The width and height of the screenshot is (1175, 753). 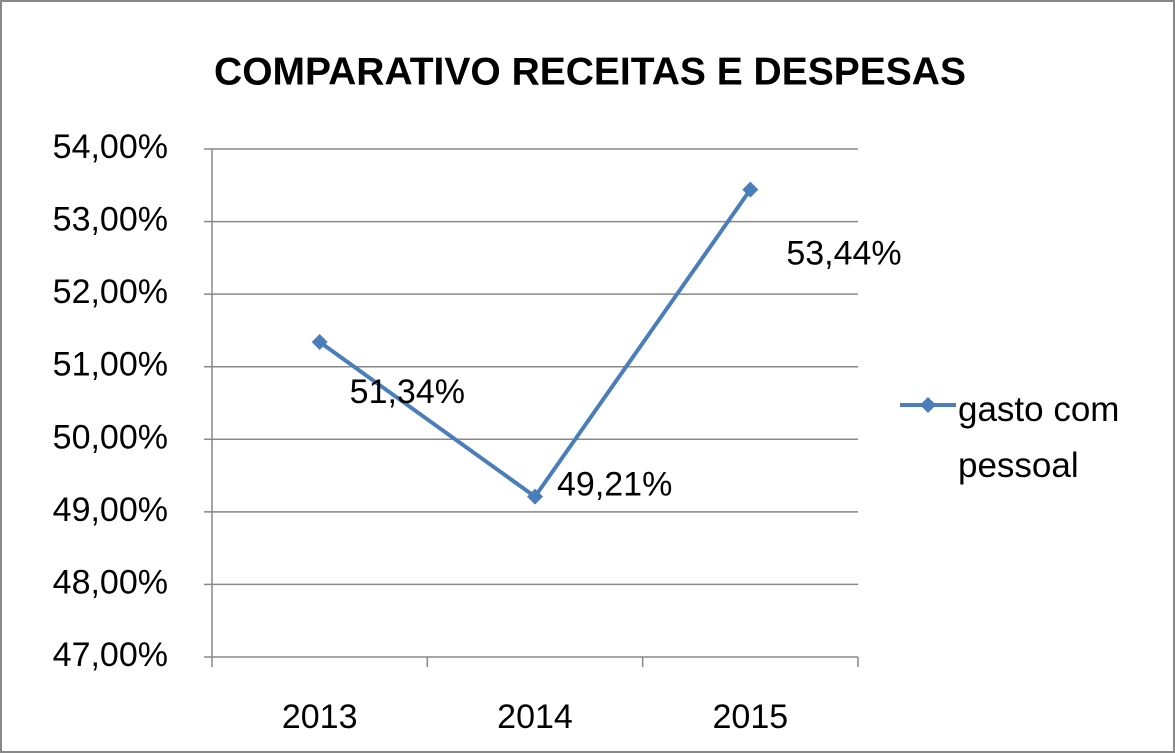 What do you see at coordinates (110, 220) in the screenshot?
I see `y-tick-label: 53,00%` at bounding box center [110, 220].